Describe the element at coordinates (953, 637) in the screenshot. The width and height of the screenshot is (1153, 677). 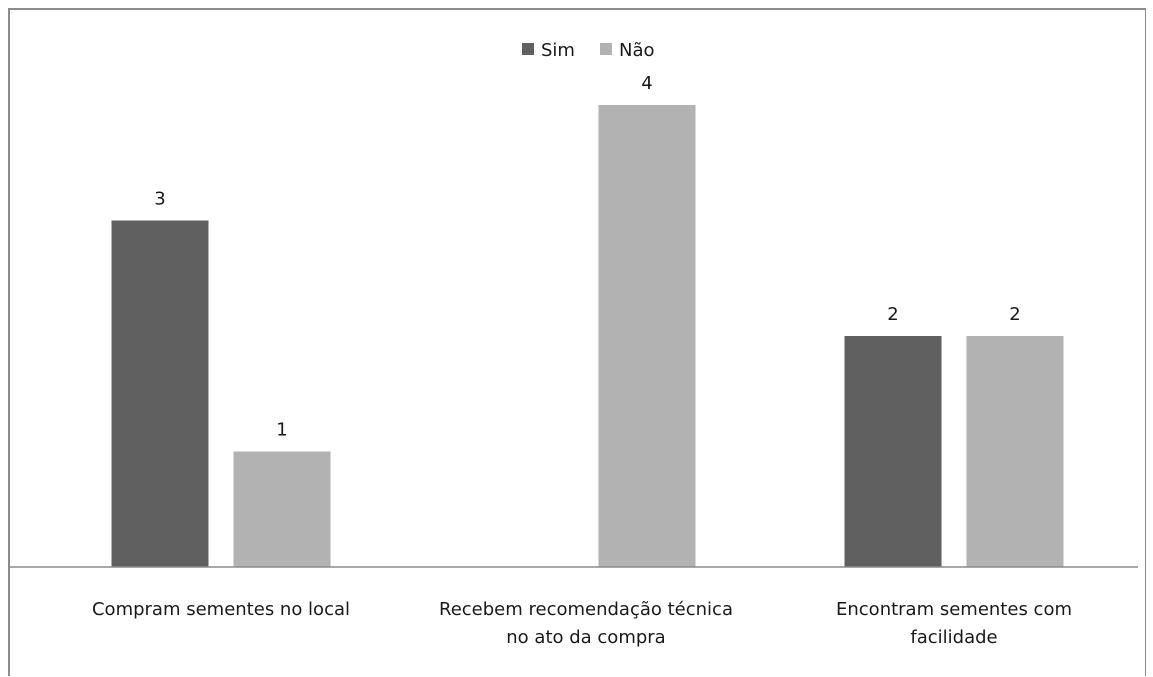
I see `category-label: facilidade` at that location.